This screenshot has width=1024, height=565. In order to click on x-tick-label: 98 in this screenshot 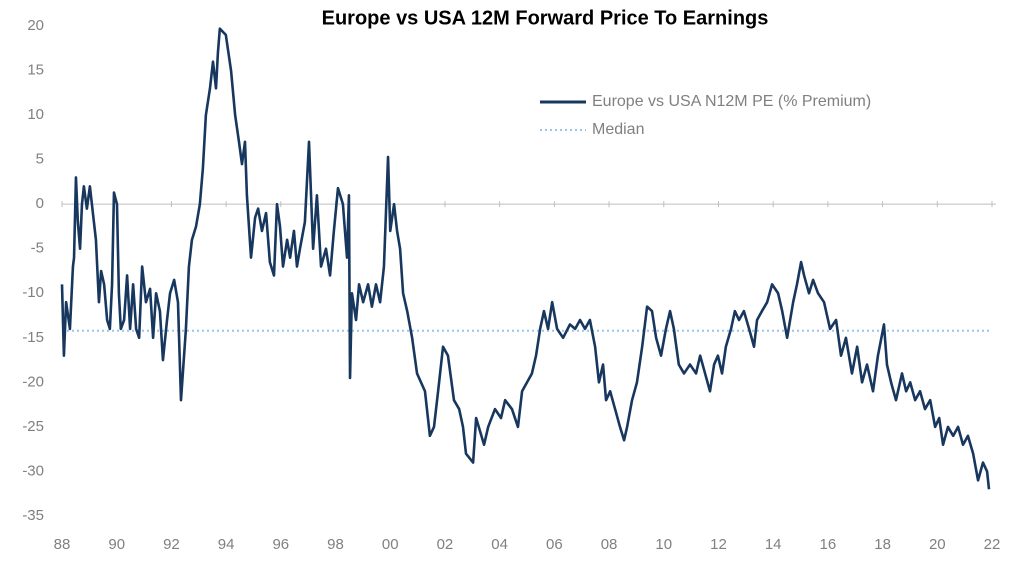, I will do `click(335, 544)`.